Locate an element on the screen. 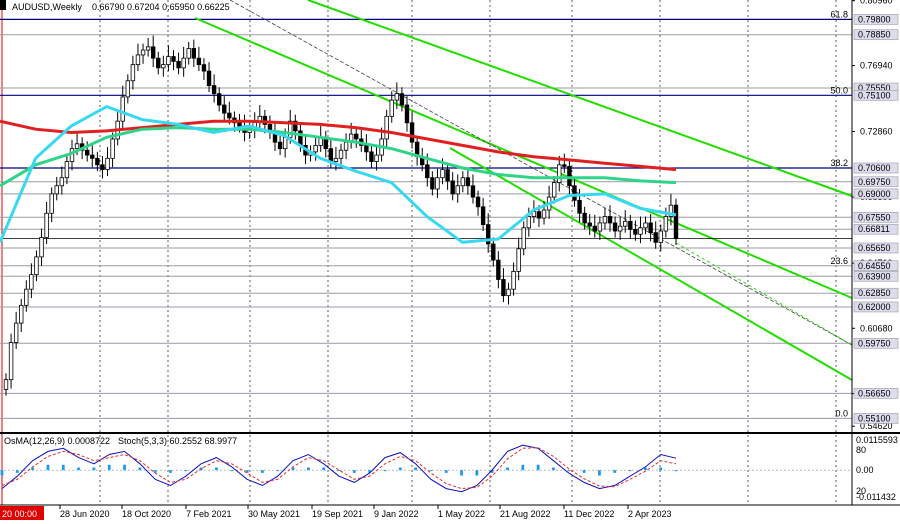 This screenshot has height=524, width=900. price-tick-label: 0.60680 is located at coordinates (876, 328).